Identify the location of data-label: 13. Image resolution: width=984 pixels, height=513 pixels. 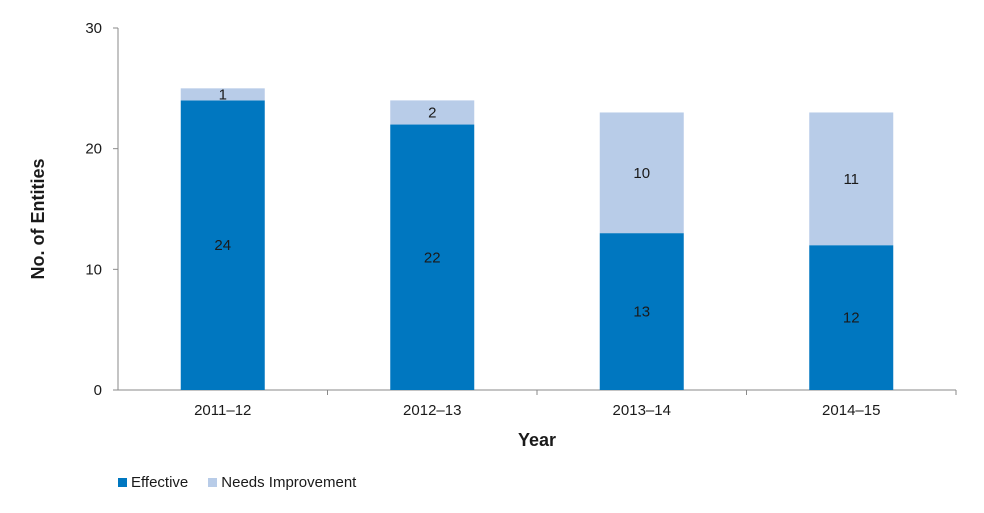
(641, 312).